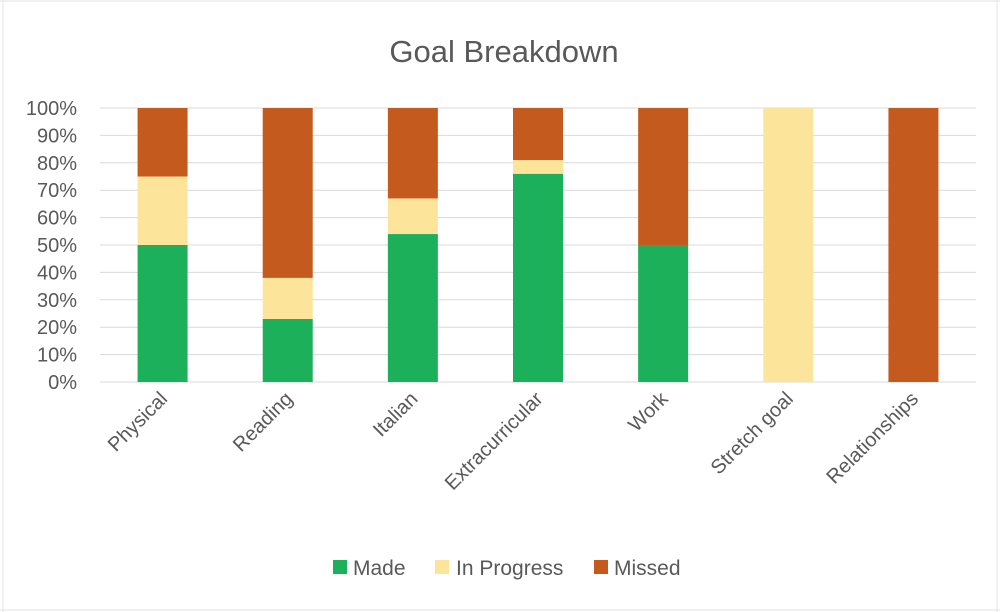 Image resolution: width=1000 pixels, height=612 pixels. I want to click on y-tick-label: 0%, so click(62, 383).